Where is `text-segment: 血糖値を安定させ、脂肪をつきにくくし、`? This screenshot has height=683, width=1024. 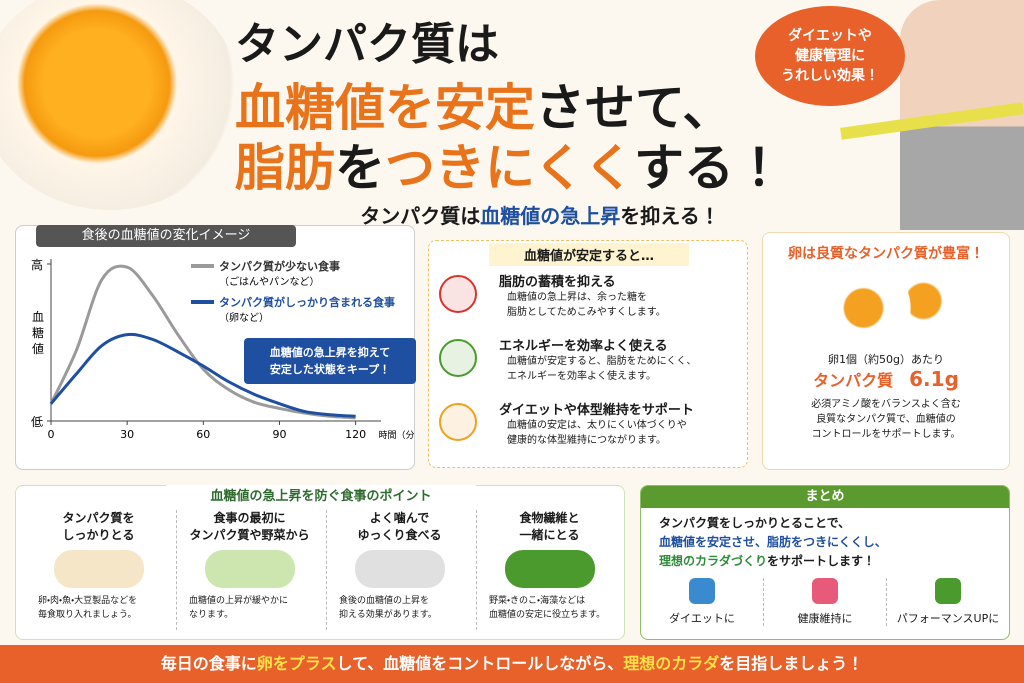
text-segment: 血糖値を安定させ、脂肪をつきにくくし、 is located at coordinates (773, 542).